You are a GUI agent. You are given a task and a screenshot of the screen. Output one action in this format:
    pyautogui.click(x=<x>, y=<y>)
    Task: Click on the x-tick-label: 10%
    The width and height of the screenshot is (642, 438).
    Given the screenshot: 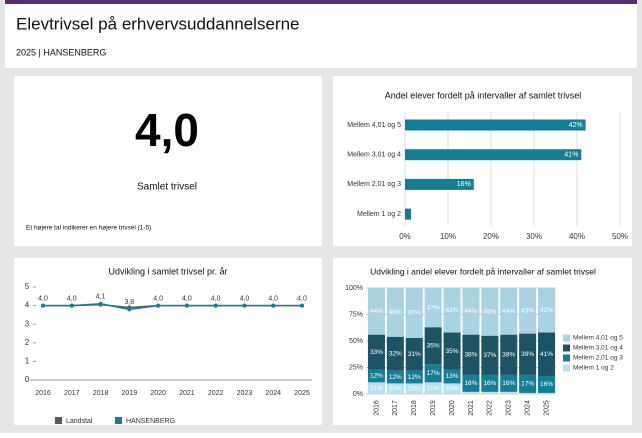 What is the action you would take?
    pyautogui.click(x=448, y=236)
    